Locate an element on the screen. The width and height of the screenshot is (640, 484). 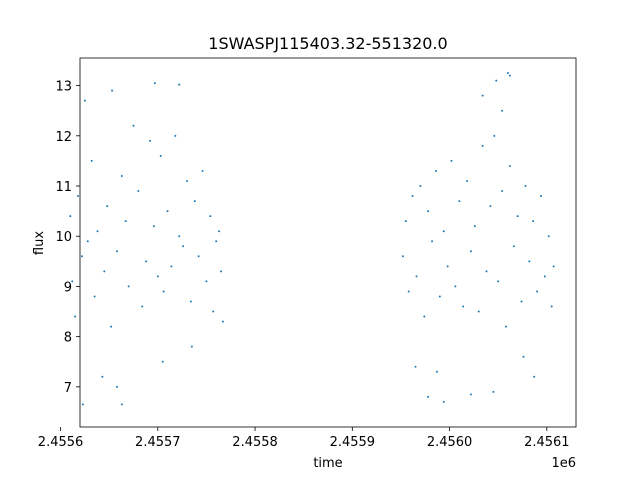
x-tick-label: 2.4559 is located at coordinates (353, 442).